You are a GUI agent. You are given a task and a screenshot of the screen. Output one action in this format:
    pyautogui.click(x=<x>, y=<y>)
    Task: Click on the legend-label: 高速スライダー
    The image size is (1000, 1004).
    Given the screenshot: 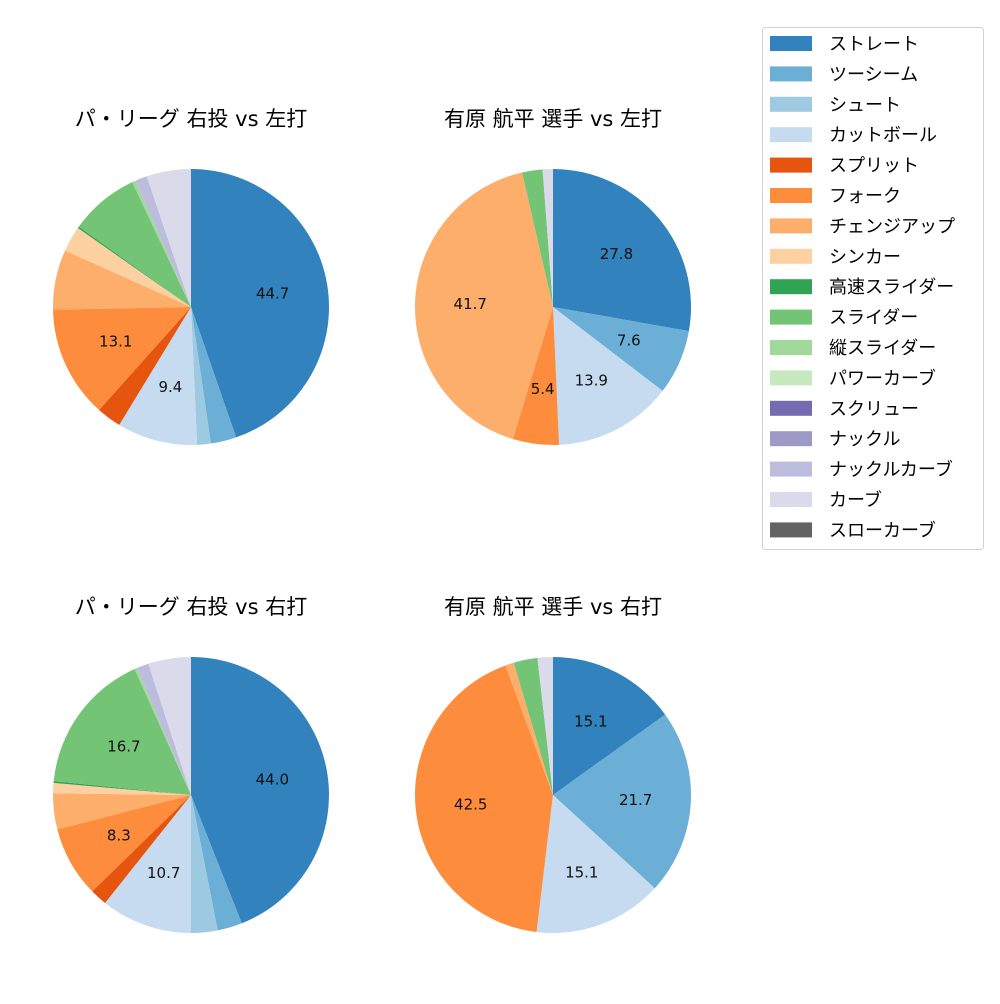 What is the action you would take?
    pyautogui.click(x=891, y=287)
    